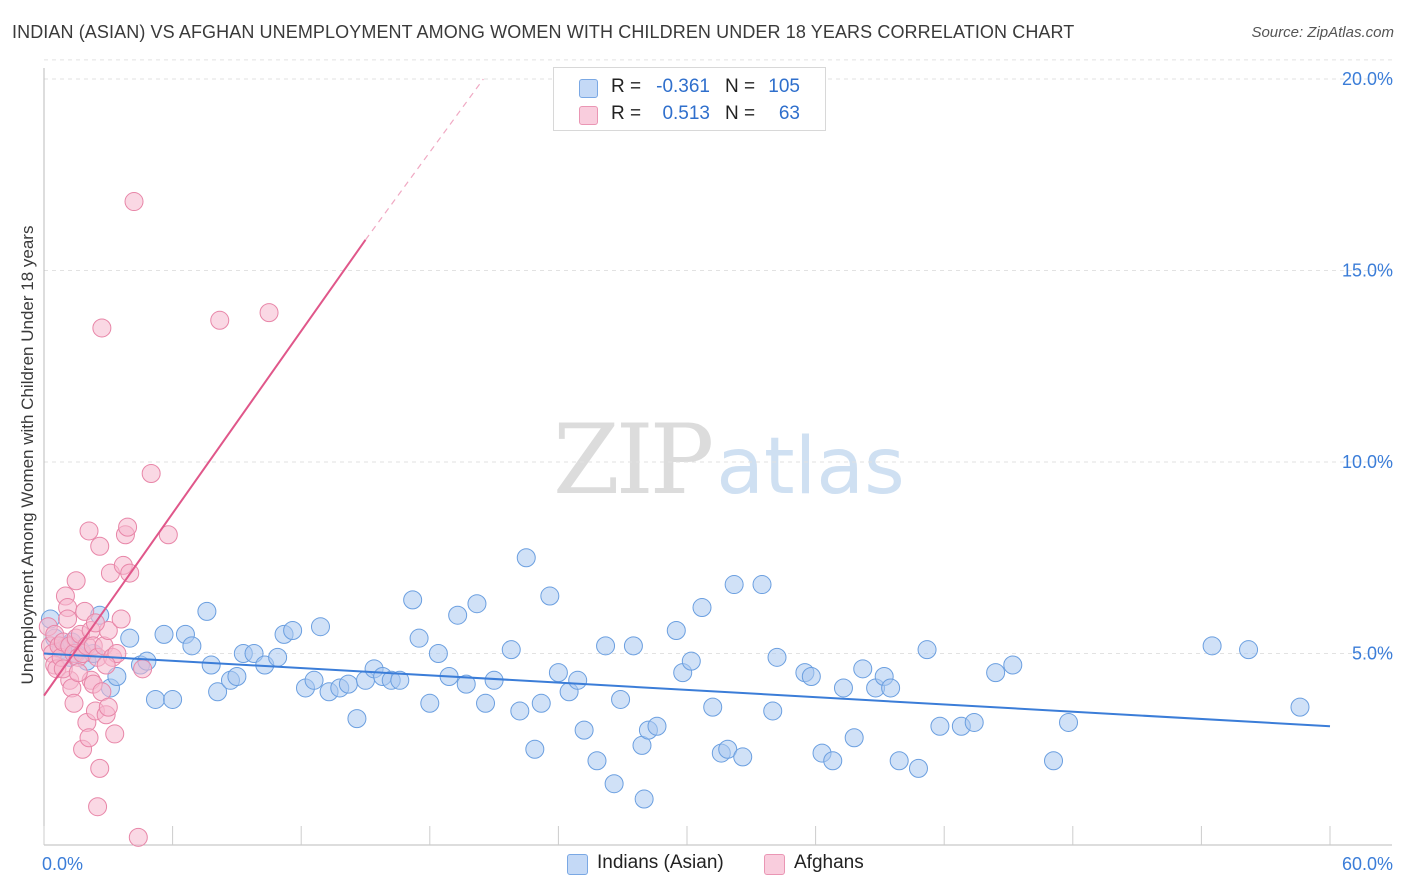  Describe the element at coordinates (62, 864) in the screenshot. I see `x-tick-label: 0.0%` at that location.